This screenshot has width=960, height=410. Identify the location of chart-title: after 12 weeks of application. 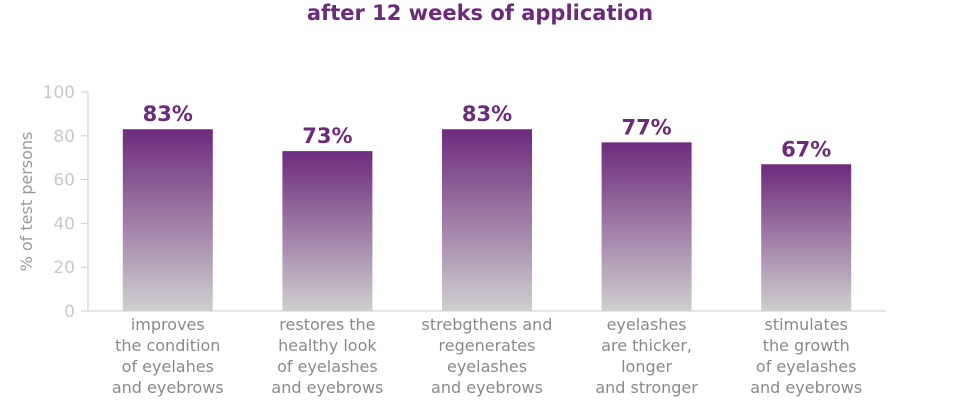
(480, 13).